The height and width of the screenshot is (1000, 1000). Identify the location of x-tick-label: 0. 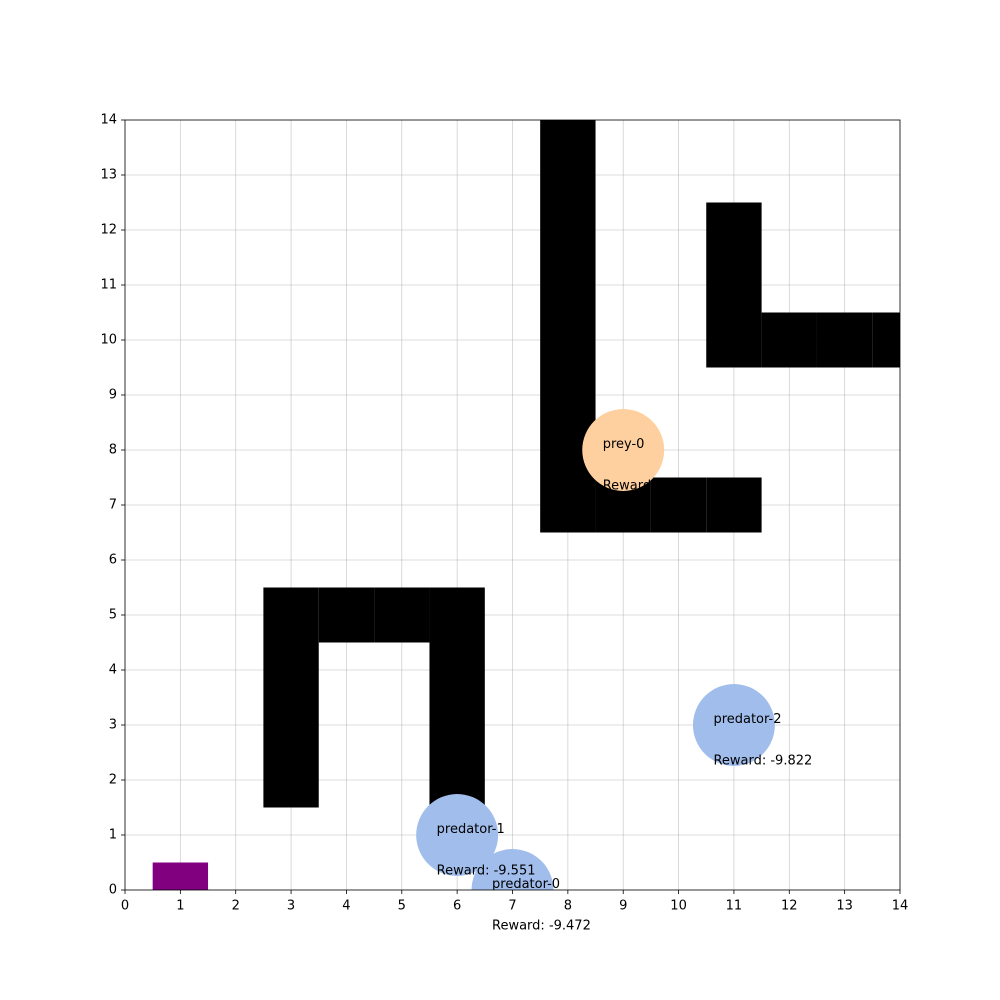
(125, 906).